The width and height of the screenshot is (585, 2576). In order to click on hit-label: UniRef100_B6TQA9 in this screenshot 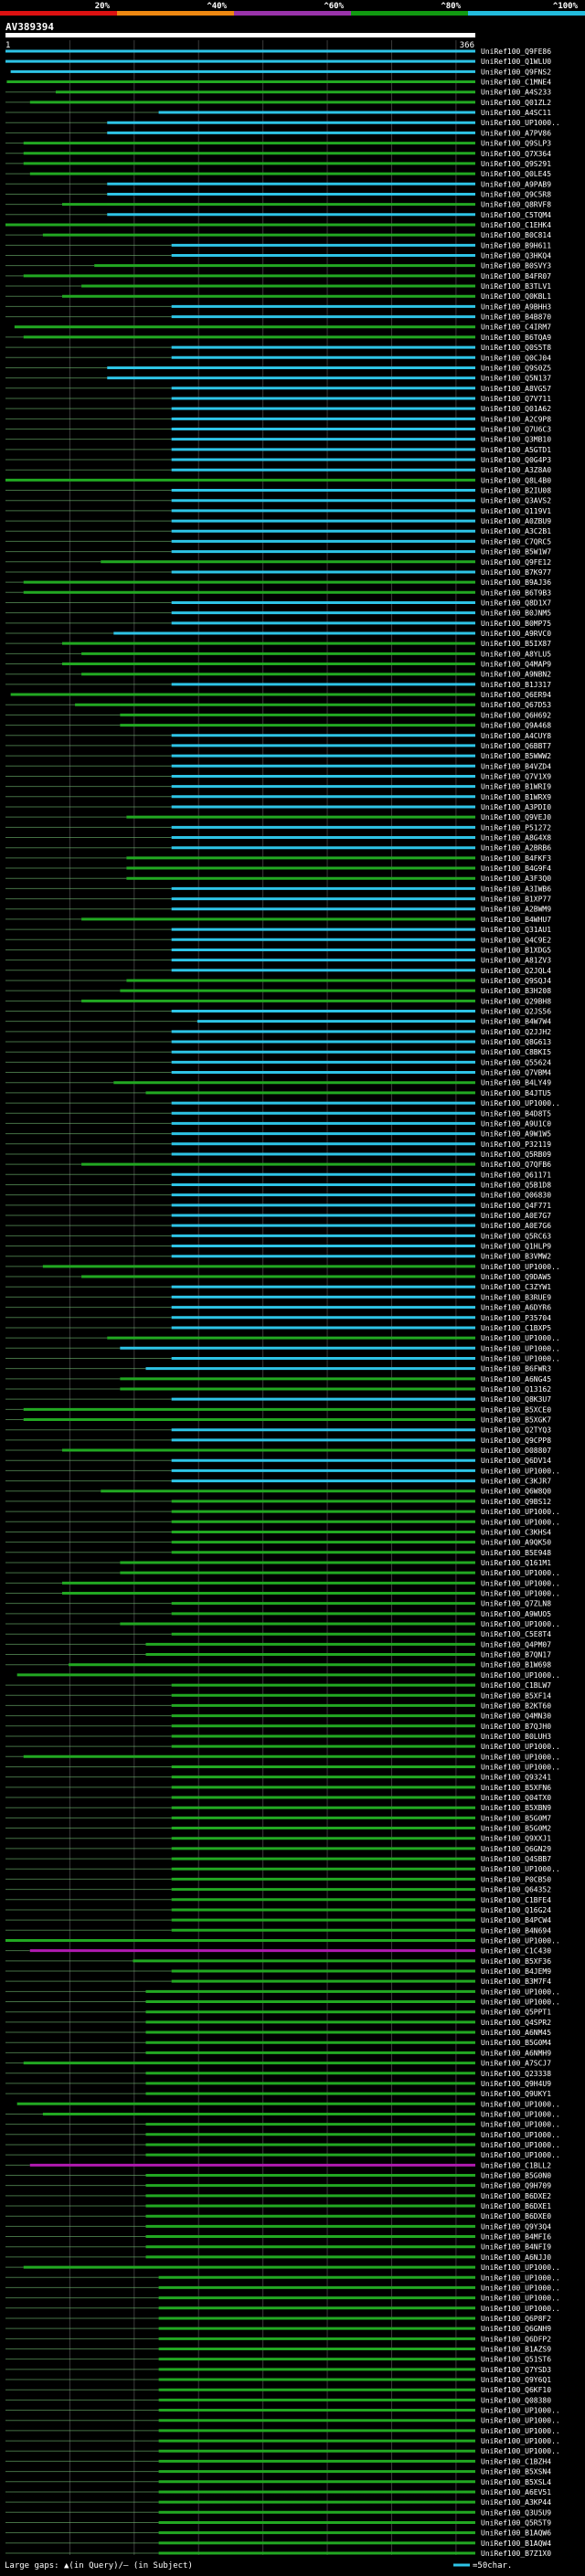, I will do `click(516, 338)`.